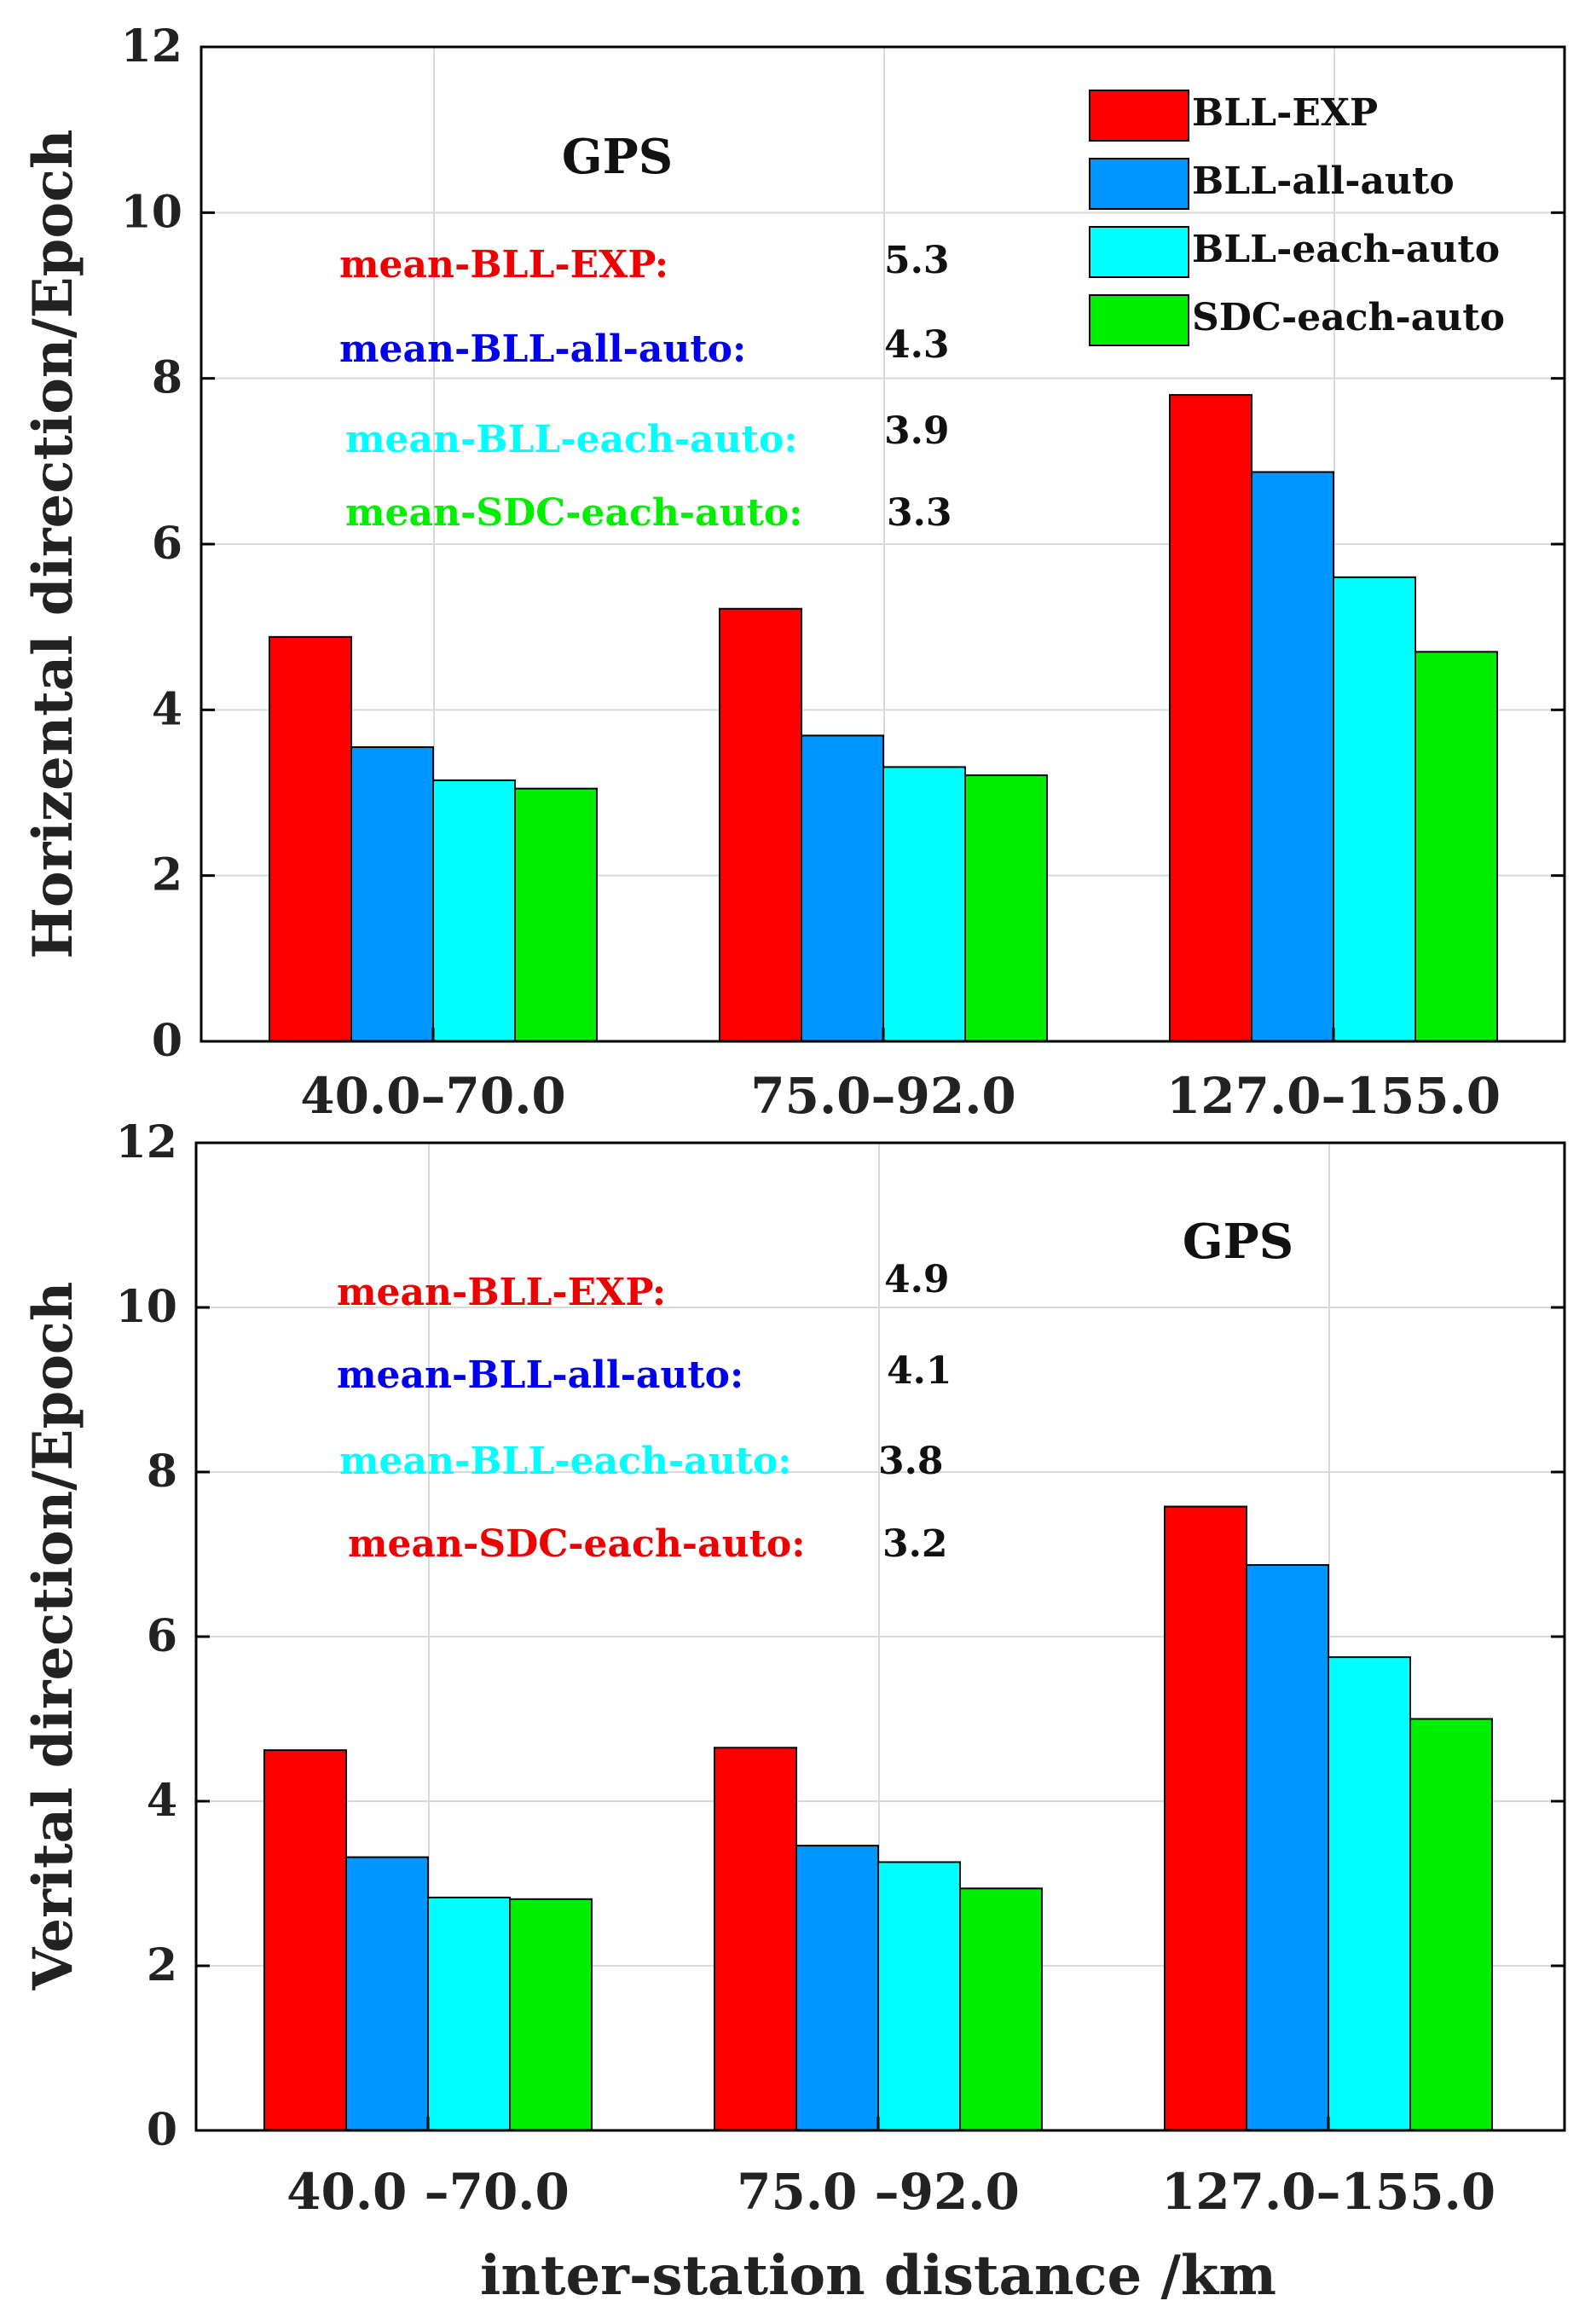  I want to click on top-category-label: 127.0–155.0, so click(1333, 1096).